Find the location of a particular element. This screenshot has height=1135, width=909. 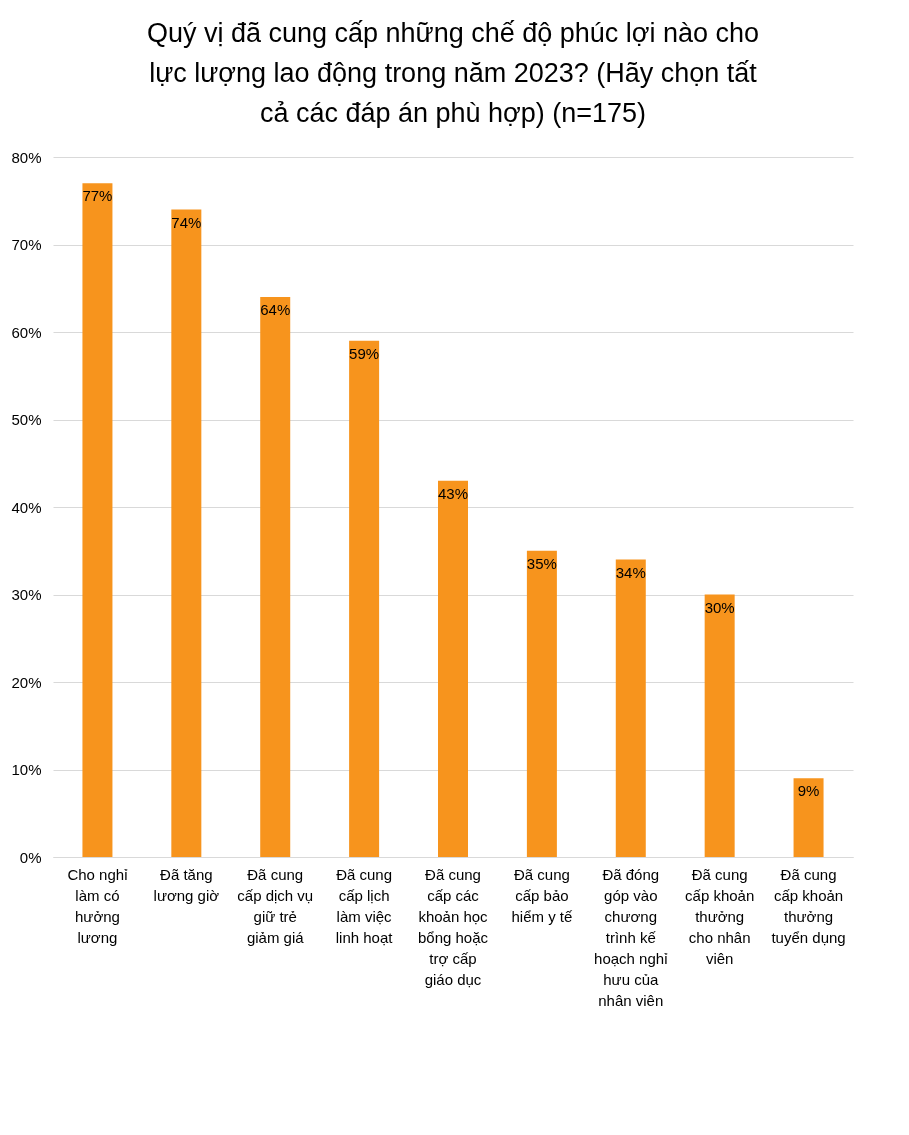

x-tick-label: Đã cung cấp các khoản học bổng hoặc trợ cấp giáo dục is located at coordinates (453, 926).